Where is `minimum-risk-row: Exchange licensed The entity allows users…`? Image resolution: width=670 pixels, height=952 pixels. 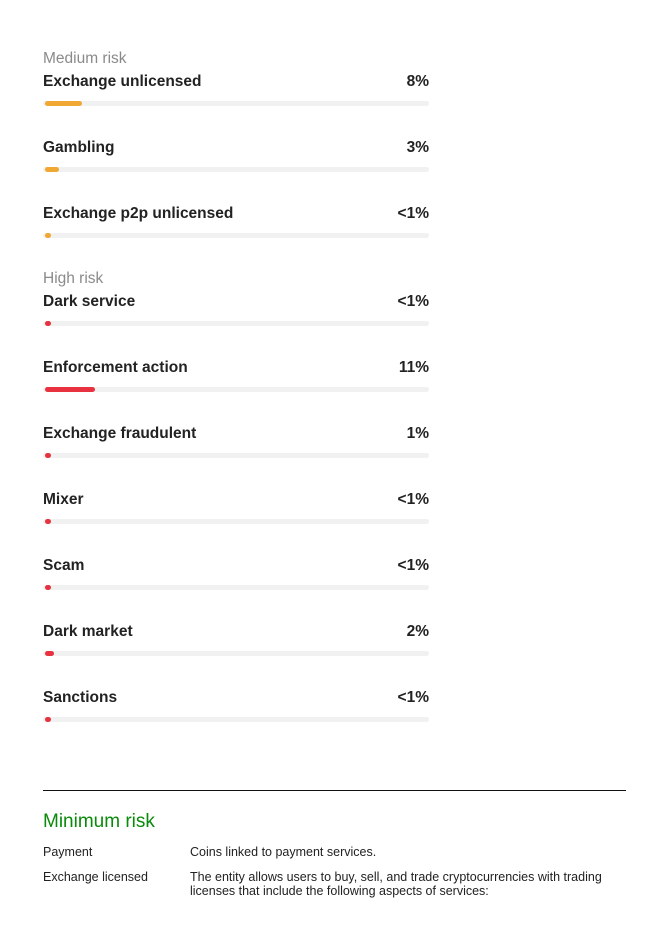 minimum-risk-row: Exchange licensed The entity allows users… is located at coordinates (334, 884).